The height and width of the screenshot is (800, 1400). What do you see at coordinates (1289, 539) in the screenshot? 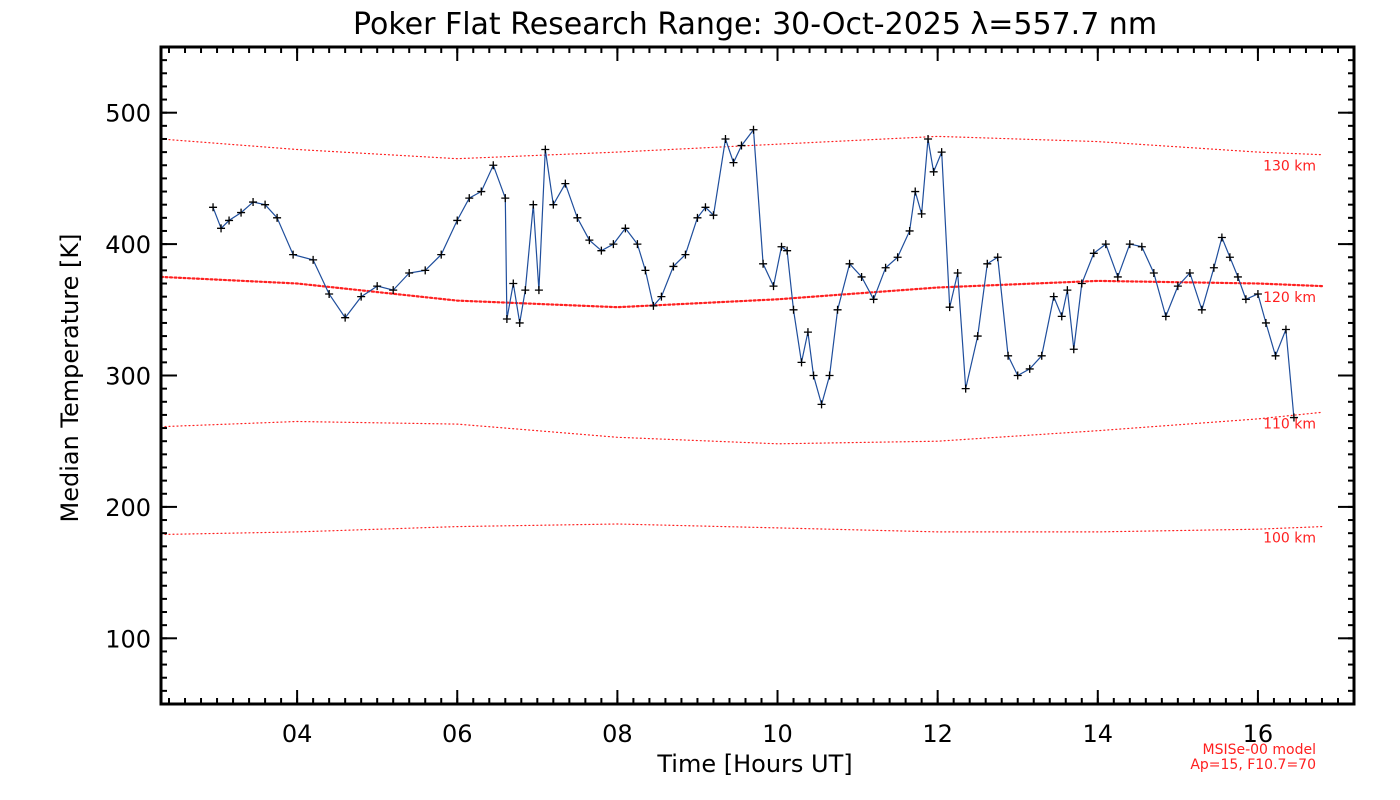
I see `model-curve-label-3: 100 km` at bounding box center [1289, 539].